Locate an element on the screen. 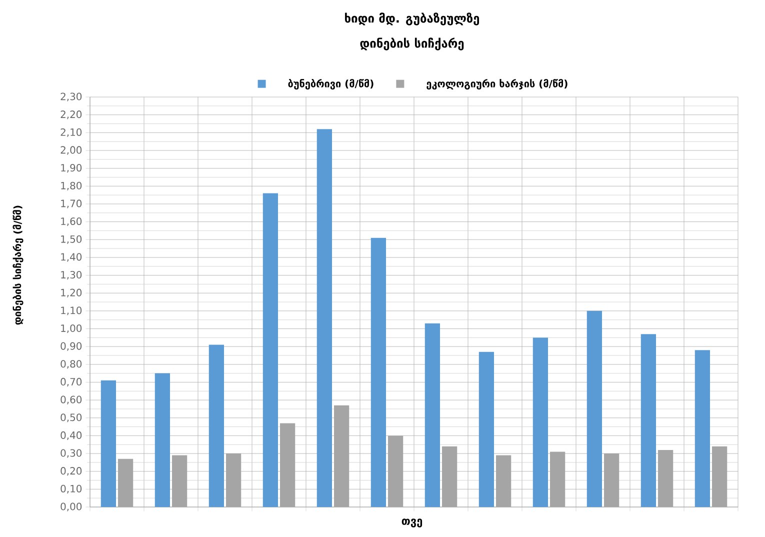 The width and height of the screenshot is (765, 537). y-tick-label: 1,50 is located at coordinates (71, 239).